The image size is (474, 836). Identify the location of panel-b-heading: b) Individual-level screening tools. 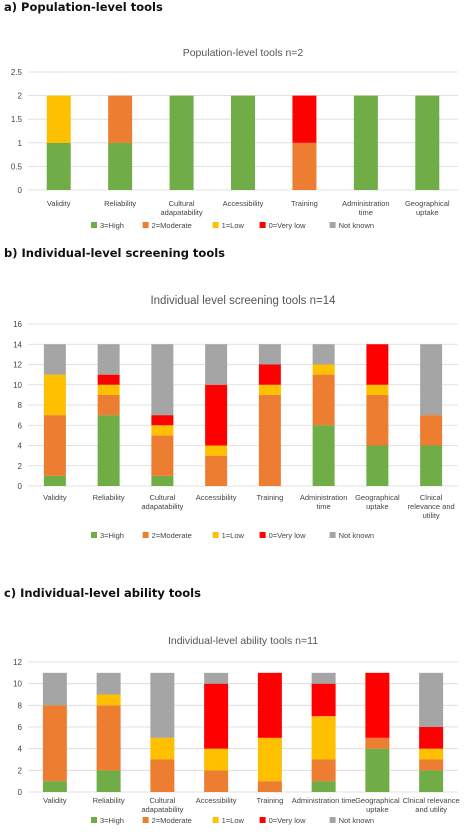
(115, 253).